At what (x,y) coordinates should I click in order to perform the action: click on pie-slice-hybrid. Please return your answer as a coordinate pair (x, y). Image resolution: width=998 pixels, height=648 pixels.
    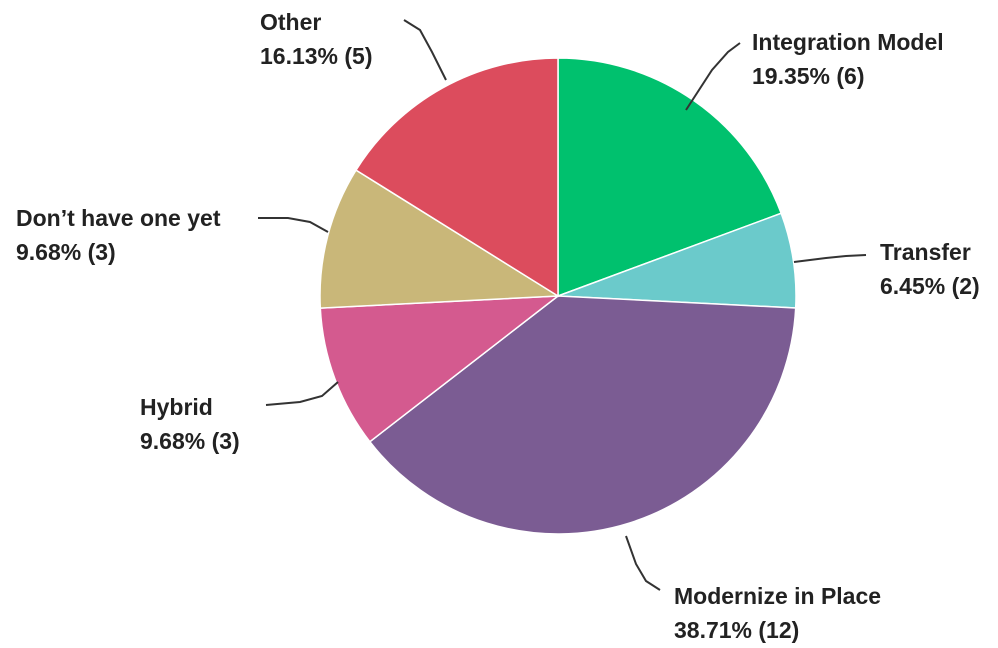
    Looking at the image, I should click on (440, 369).